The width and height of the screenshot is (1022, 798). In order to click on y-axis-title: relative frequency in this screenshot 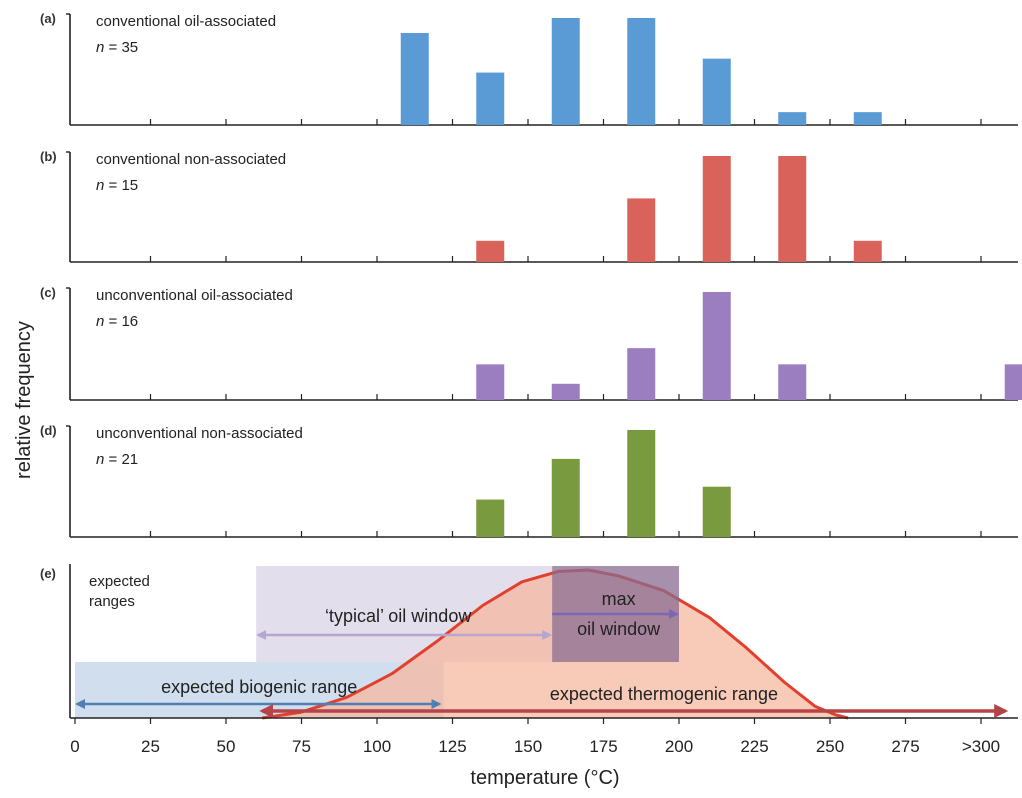, I will do `click(24, 400)`.